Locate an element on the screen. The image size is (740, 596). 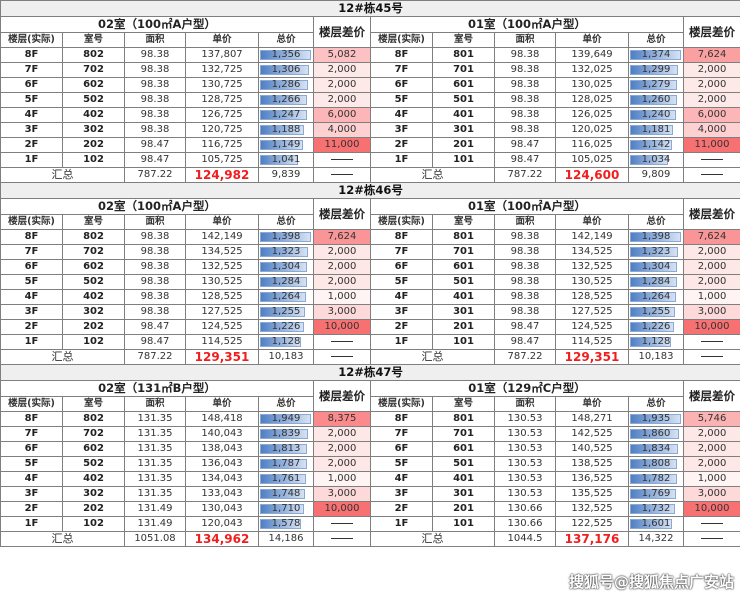
unit-price-cell: 132,525 is located at coordinates (592, 267).